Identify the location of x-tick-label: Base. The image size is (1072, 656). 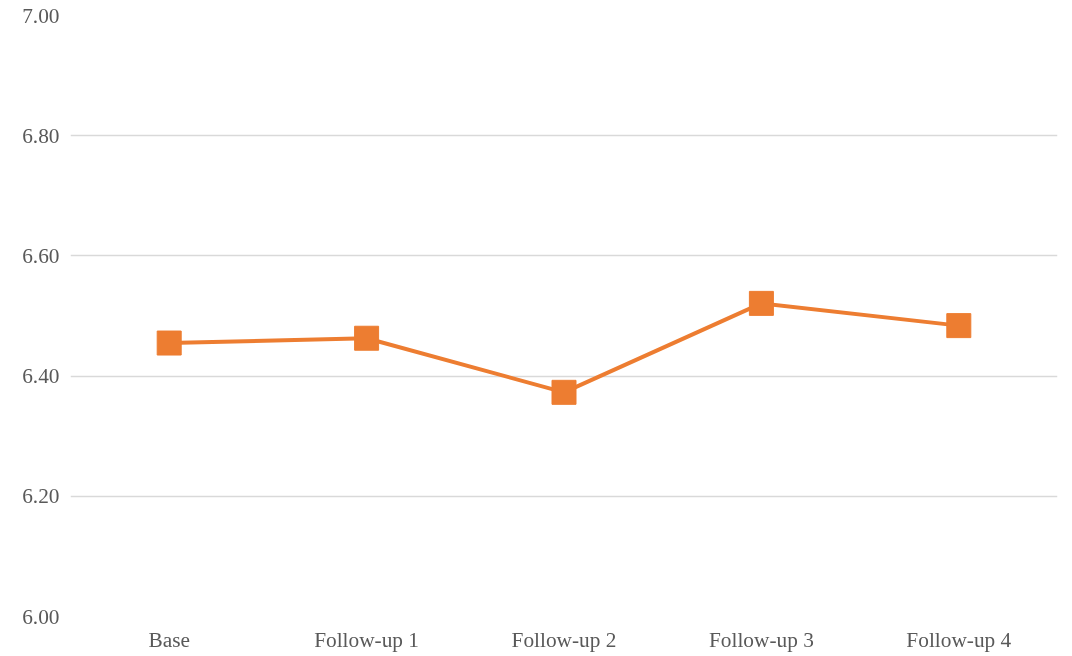
(169, 639).